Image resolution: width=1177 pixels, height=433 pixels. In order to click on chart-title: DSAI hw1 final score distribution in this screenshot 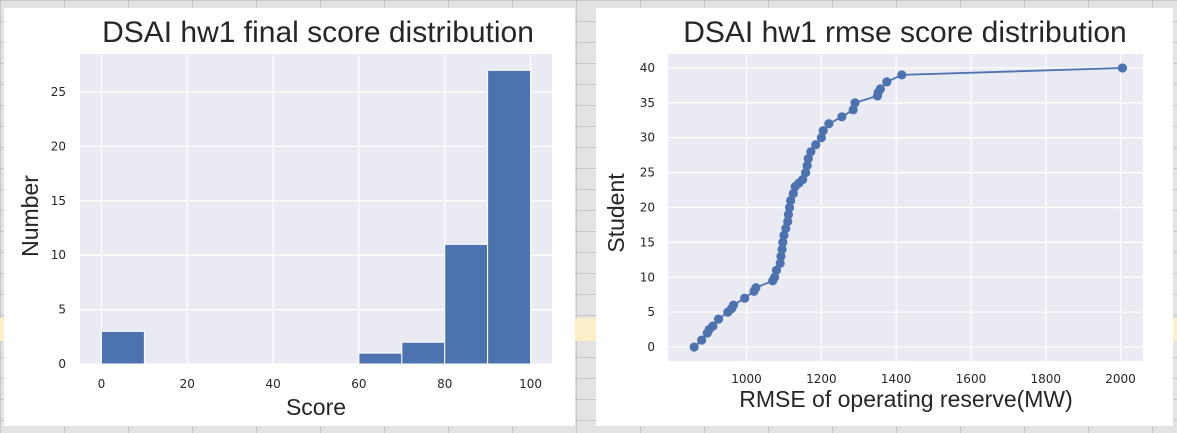, I will do `click(318, 32)`.